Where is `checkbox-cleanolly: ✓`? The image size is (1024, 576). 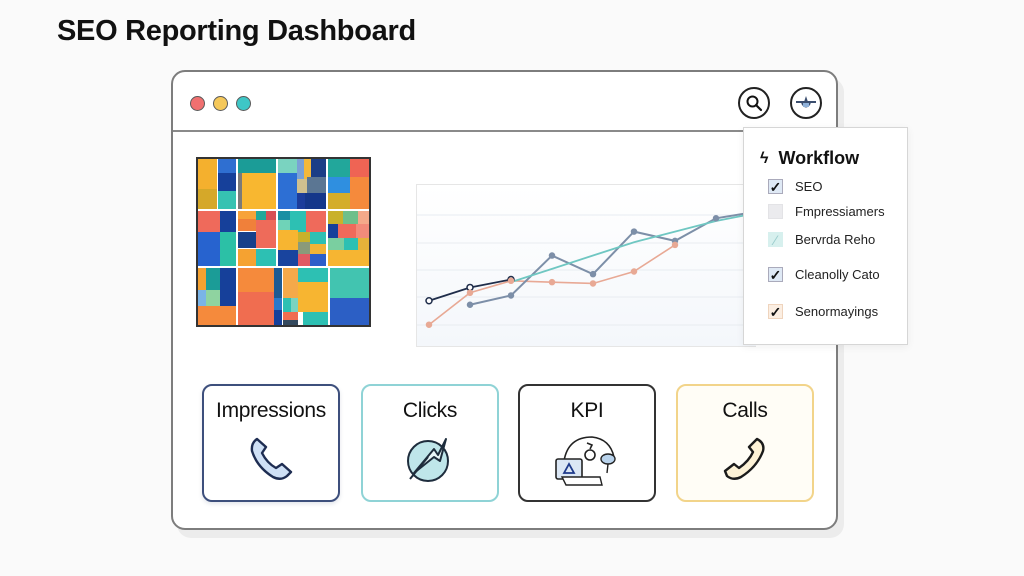 checkbox-cleanolly: ✓ is located at coordinates (775, 274).